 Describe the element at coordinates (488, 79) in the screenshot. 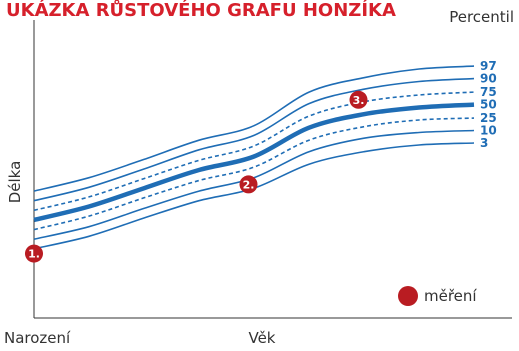

I see `percentile-label-90: 90` at that location.